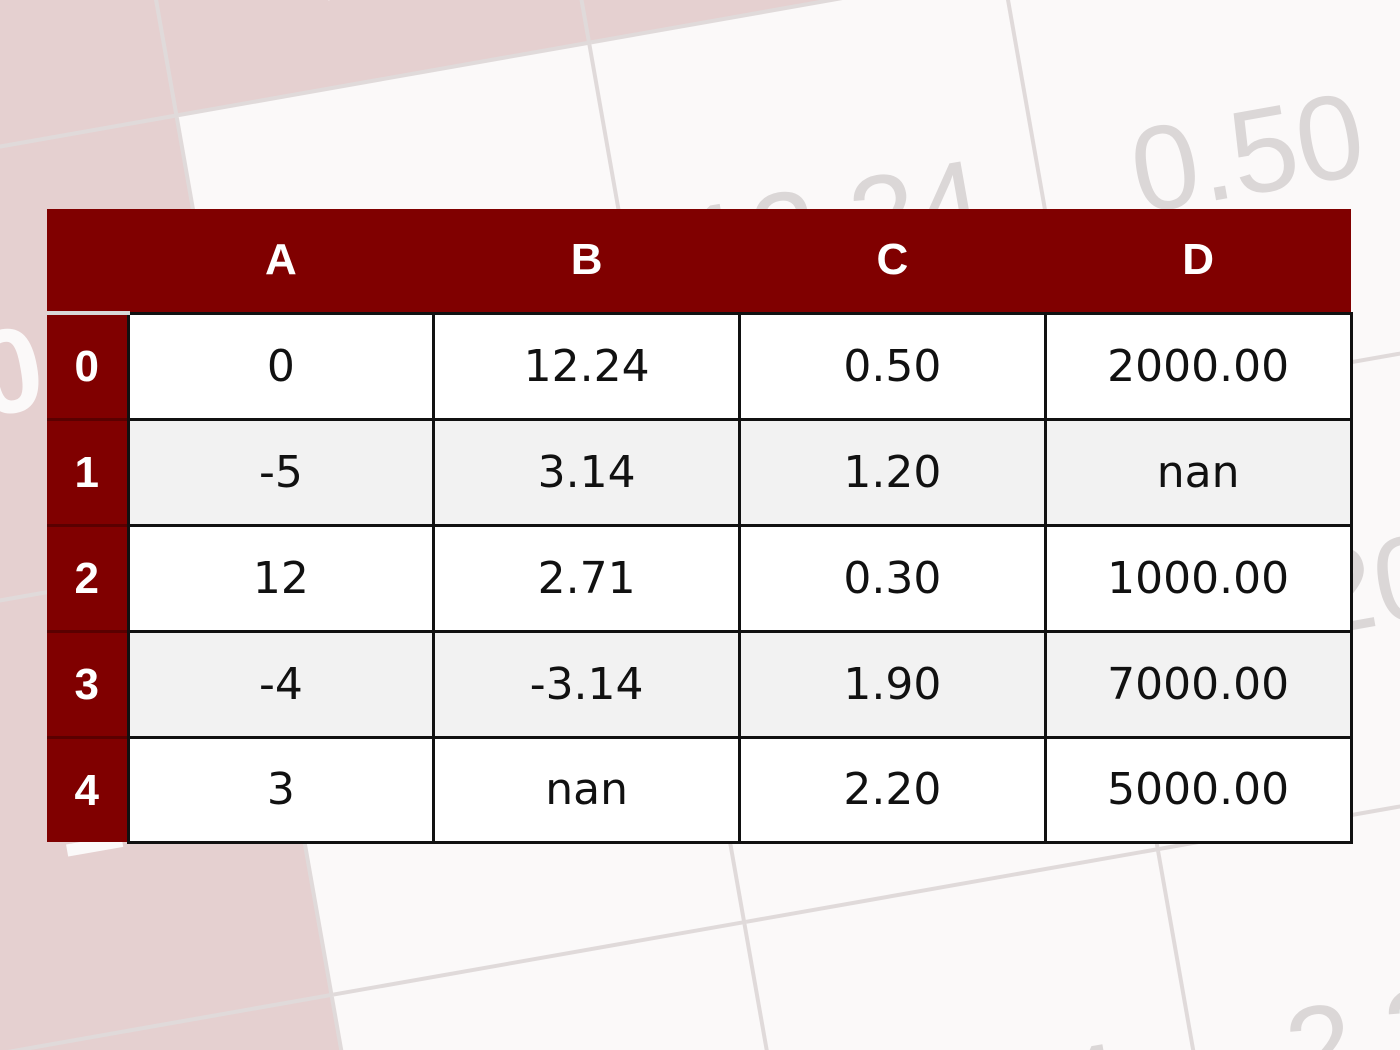  Describe the element at coordinates (87, 472) in the screenshot. I see `row-index: 1` at that location.